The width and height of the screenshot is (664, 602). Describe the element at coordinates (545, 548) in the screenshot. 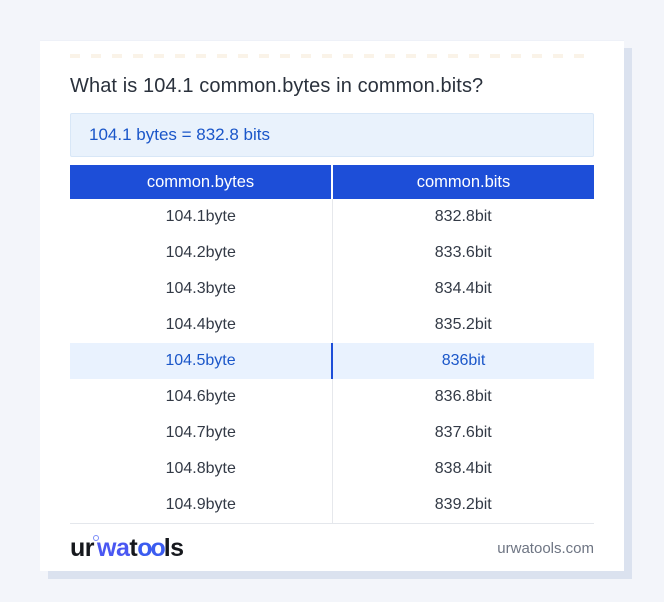

I see `site-url-text: urwatools.com` at that location.